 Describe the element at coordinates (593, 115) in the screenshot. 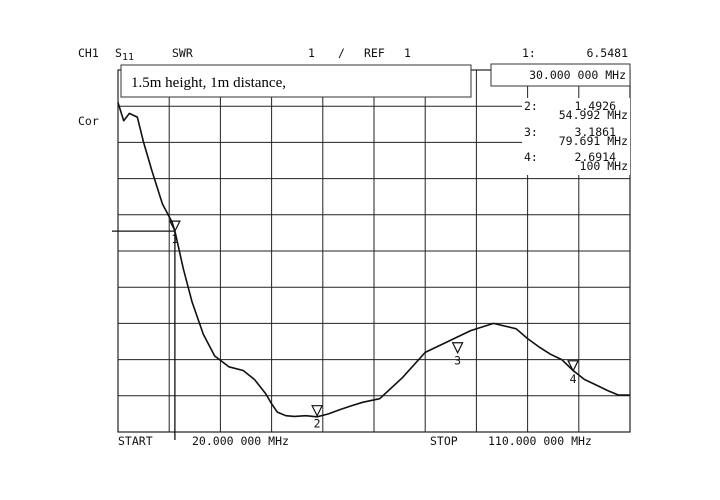

I see `marker-2-freq: 54.992 MHz` at that location.